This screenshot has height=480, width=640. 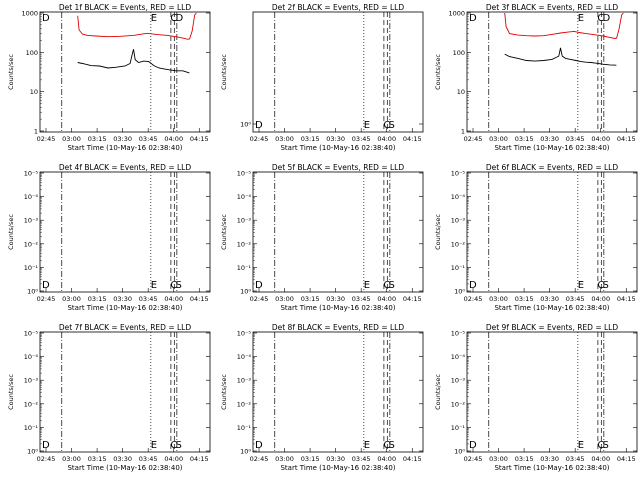 I want to click on series-lld-line, so click(x=564, y=25).